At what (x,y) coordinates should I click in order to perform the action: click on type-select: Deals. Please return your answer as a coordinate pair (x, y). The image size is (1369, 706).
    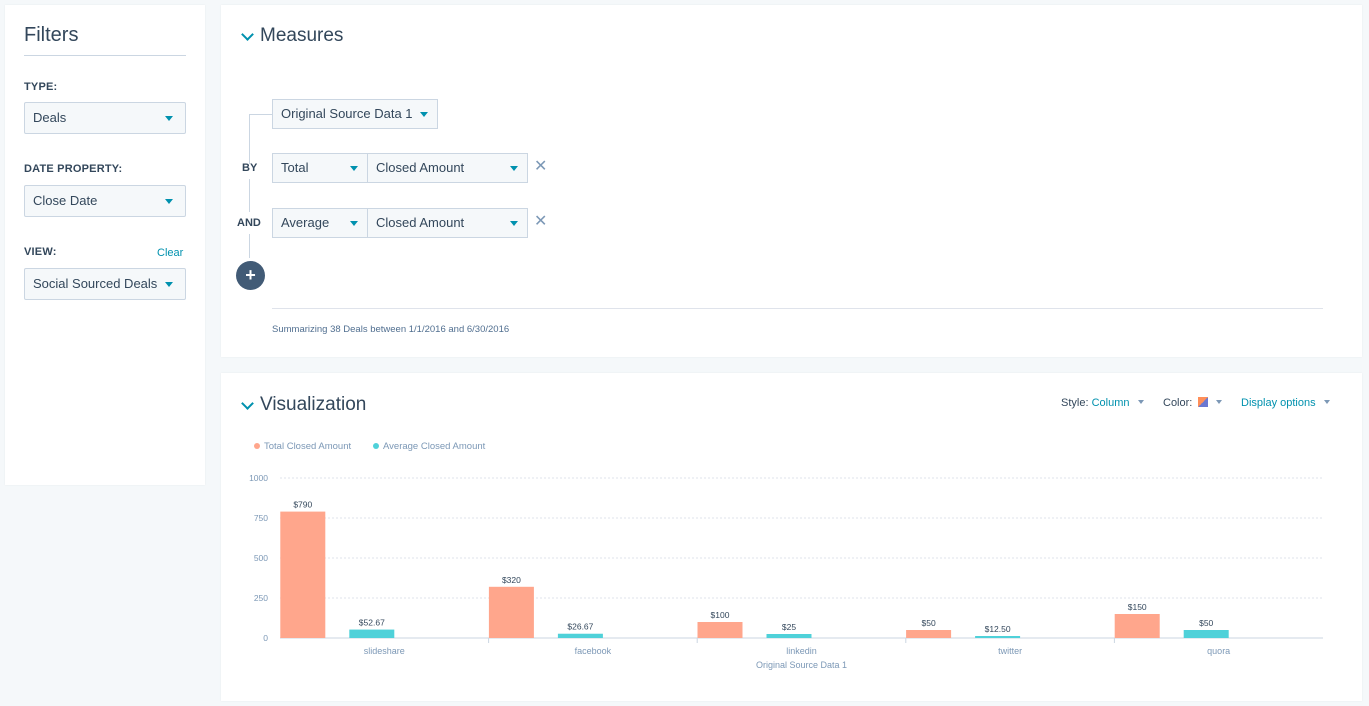
    Looking at the image, I should click on (105, 118).